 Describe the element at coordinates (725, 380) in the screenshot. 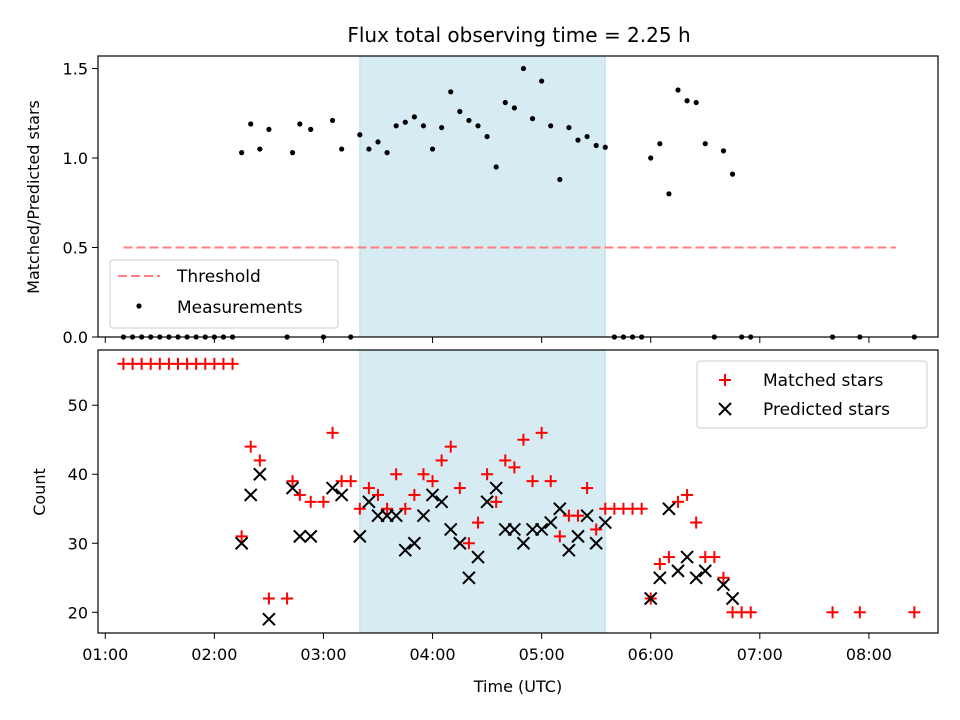

I see `legend-matched-swatch` at that location.